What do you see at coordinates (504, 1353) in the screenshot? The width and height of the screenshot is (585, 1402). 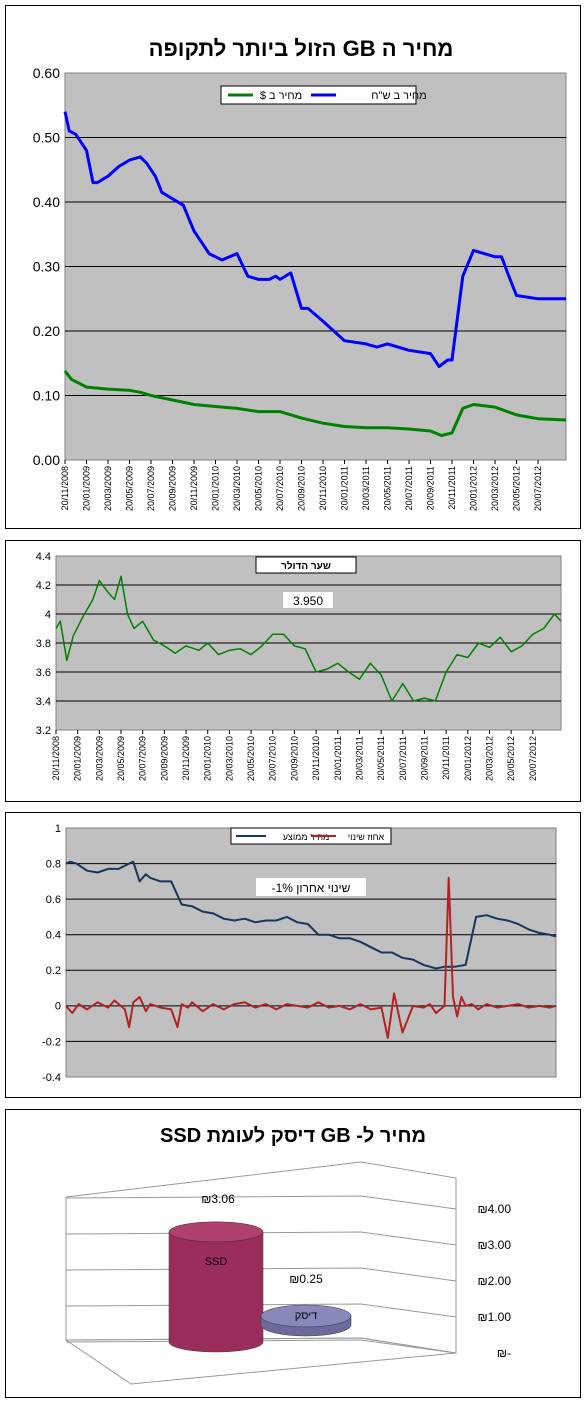 I see `y-tick-label: ₪-` at bounding box center [504, 1353].